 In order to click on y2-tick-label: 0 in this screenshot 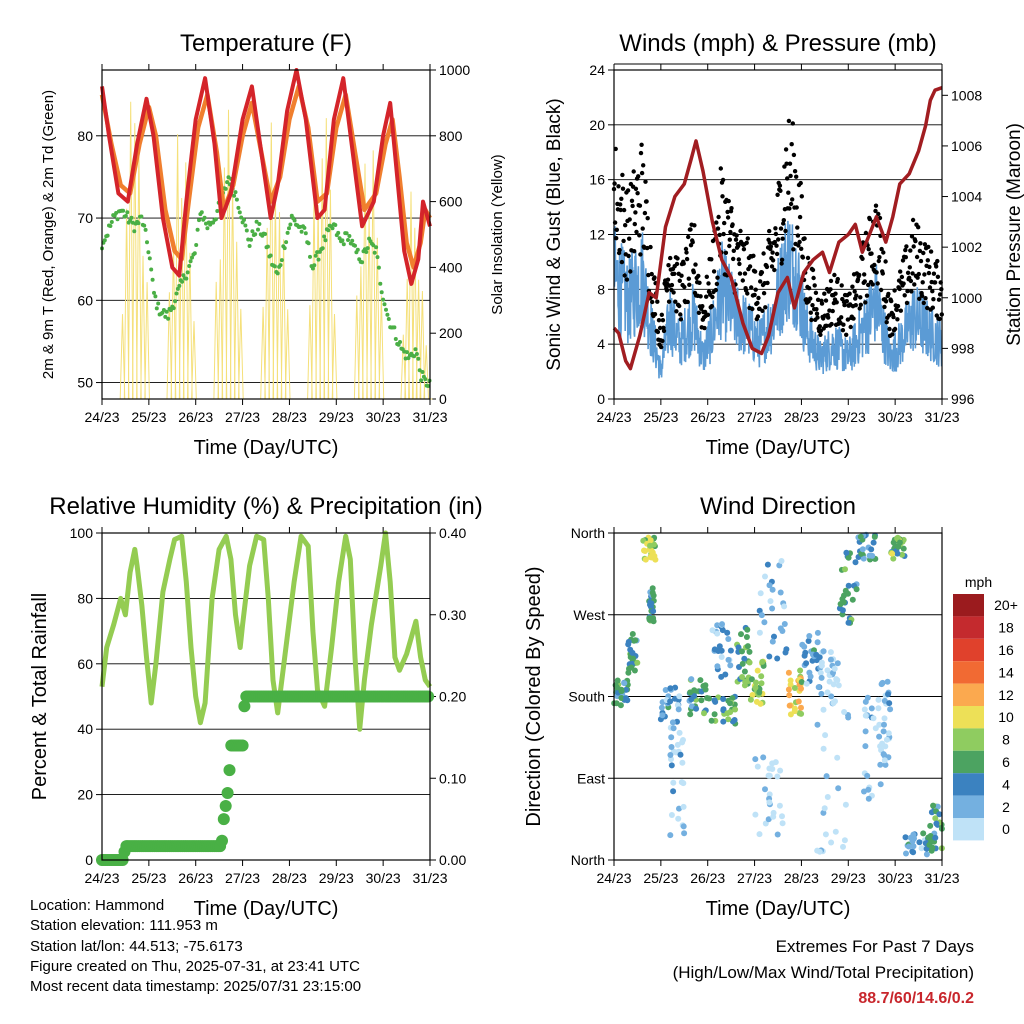, I will do `click(443, 399)`.